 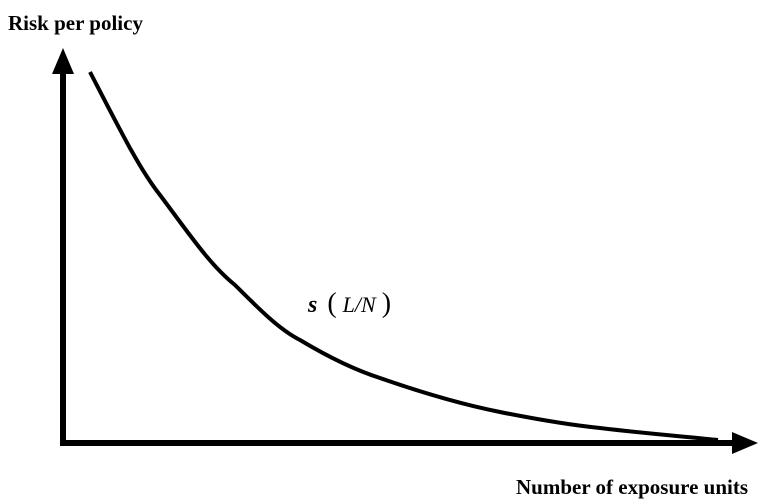 I want to click on x-axis-label: Number of exposure units, so click(x=632, y=487).